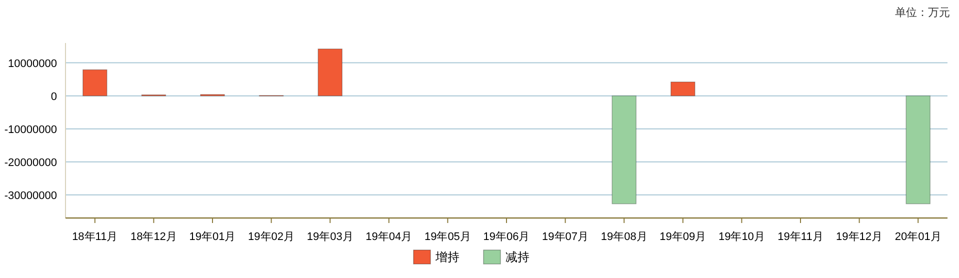 Image resolution: width=959 pixels, height=278 pixels. Describe the element at coordinates (95, 237) in the screenshot. I see `x-tick-label: 18年11月` at that location.